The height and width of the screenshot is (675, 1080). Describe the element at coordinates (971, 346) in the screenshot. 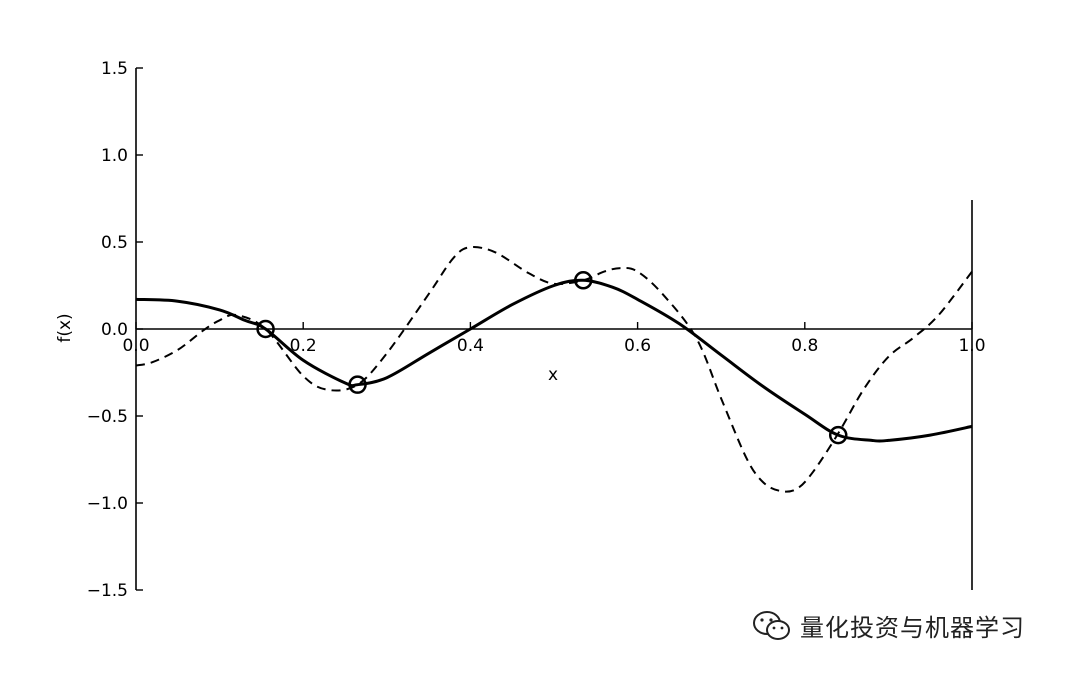

I see `x-tick-label: 1.0` at that location.